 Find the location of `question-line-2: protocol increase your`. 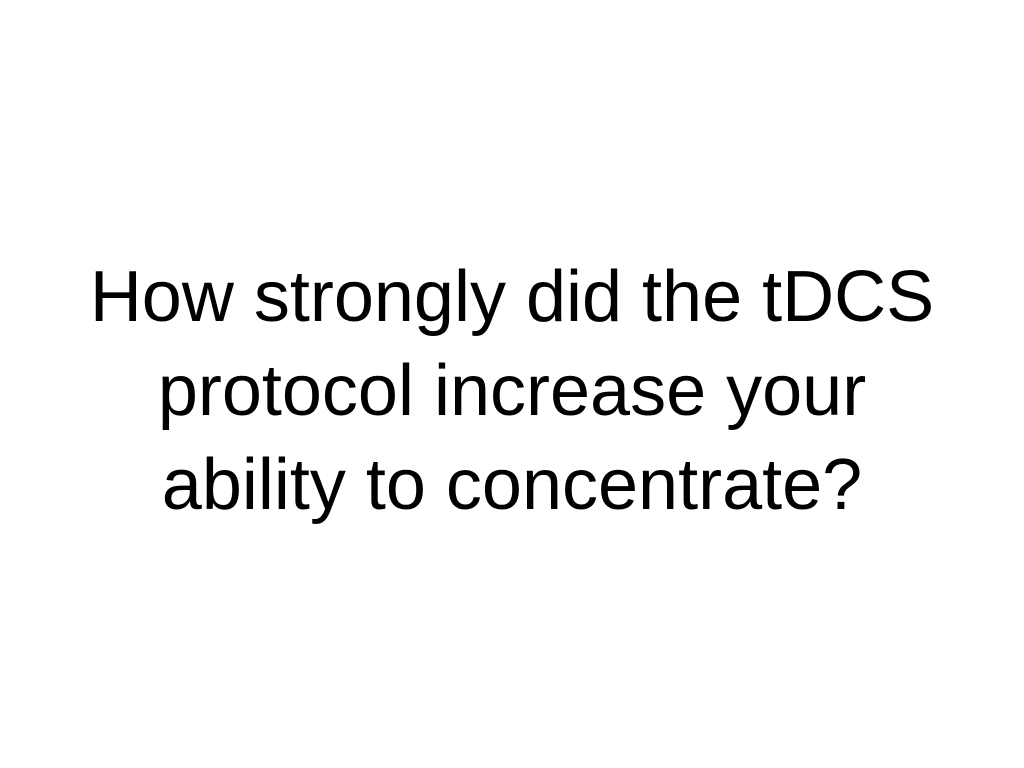

question-line-2: protocol increase your is located at coordinates (512, 391).